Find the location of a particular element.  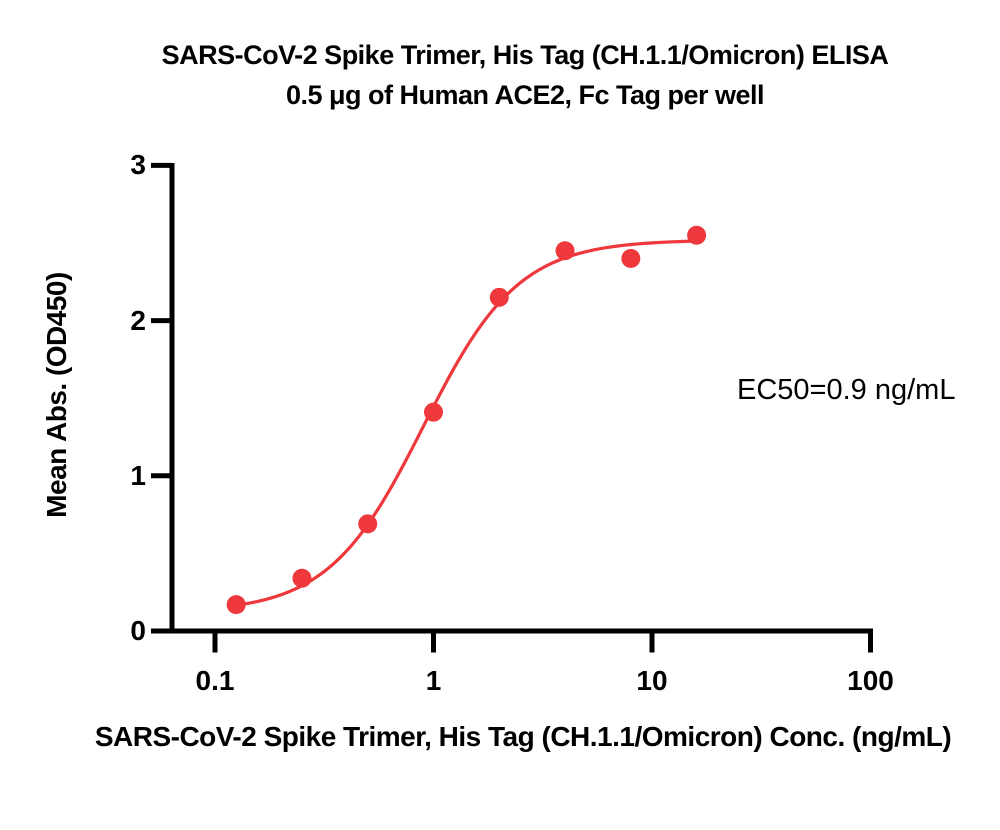

x-tick-label: 0.1 is located at coordinates (215, 680).